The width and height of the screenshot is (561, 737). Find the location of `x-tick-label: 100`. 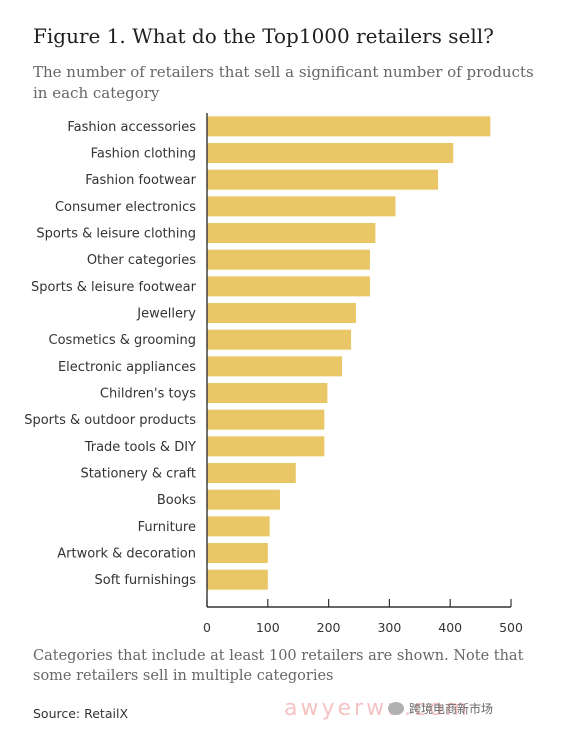

x-tick-label: 100 is located at coordinates (268, 627).